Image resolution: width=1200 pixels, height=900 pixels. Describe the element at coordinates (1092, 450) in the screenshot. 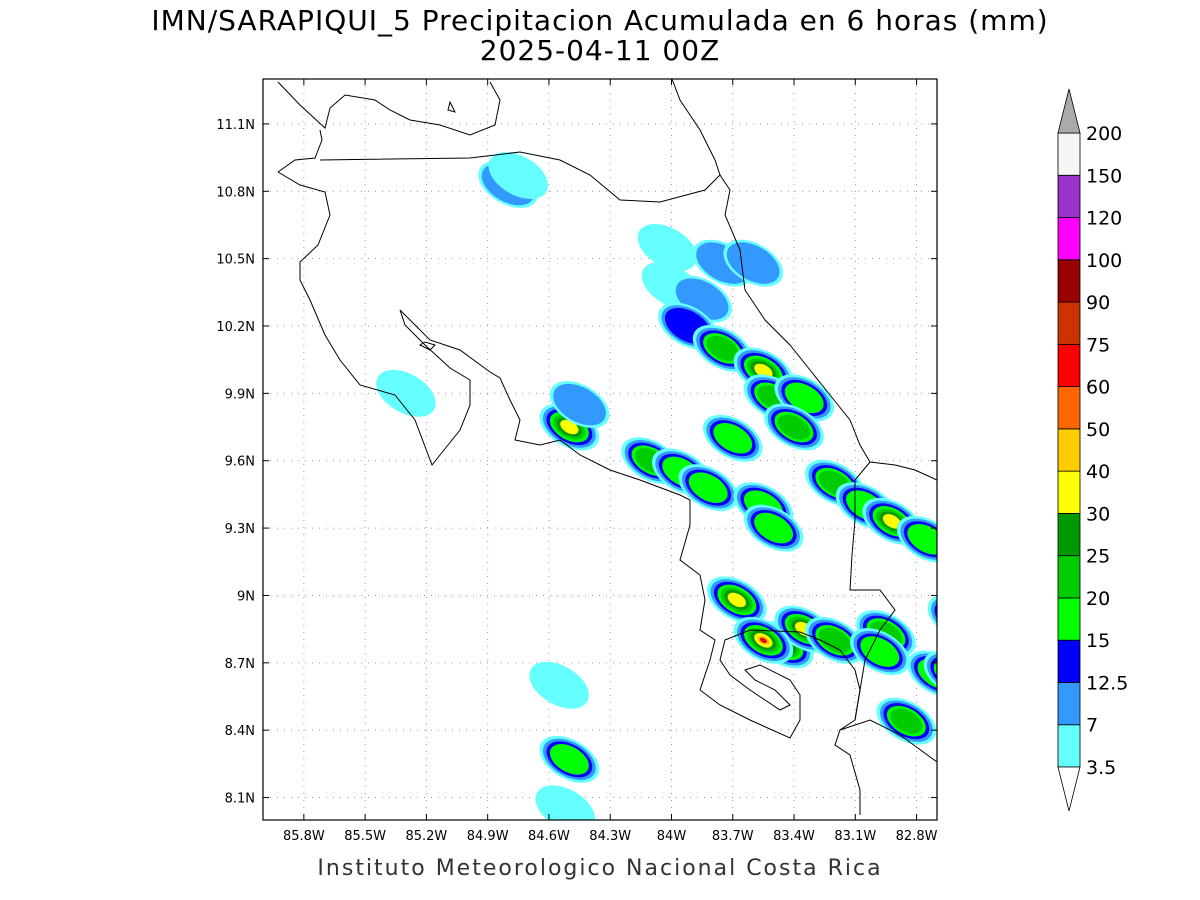

I see `colorbar: 3.5 7 12.5 15 20 25 30 40 50 60 75 90 100 120 150 200` at that location.